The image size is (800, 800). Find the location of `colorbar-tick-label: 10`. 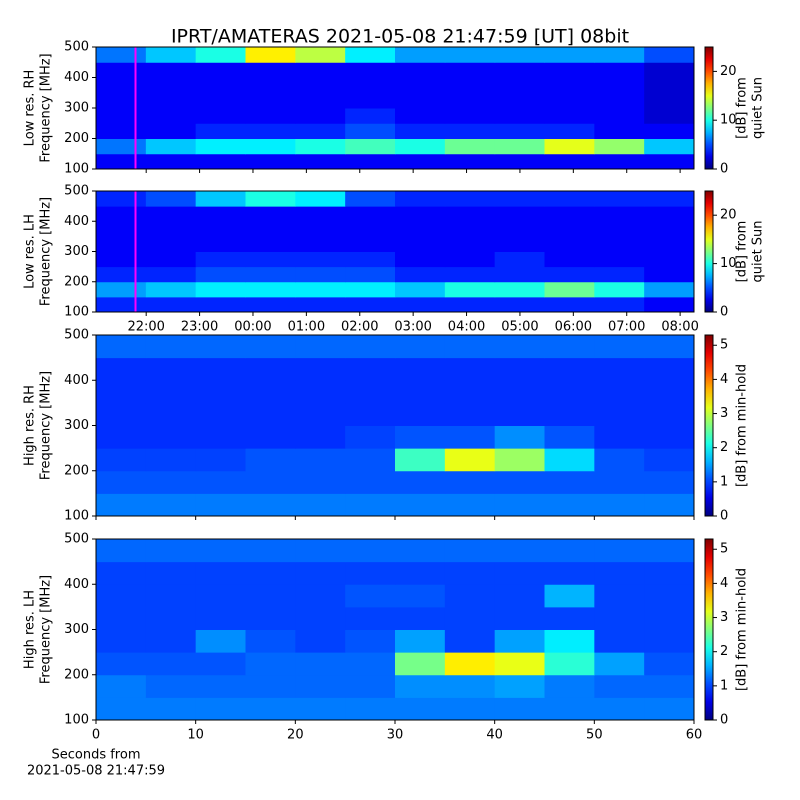

colorbar-tick-label: 10 is located at coordinates (728, 120).